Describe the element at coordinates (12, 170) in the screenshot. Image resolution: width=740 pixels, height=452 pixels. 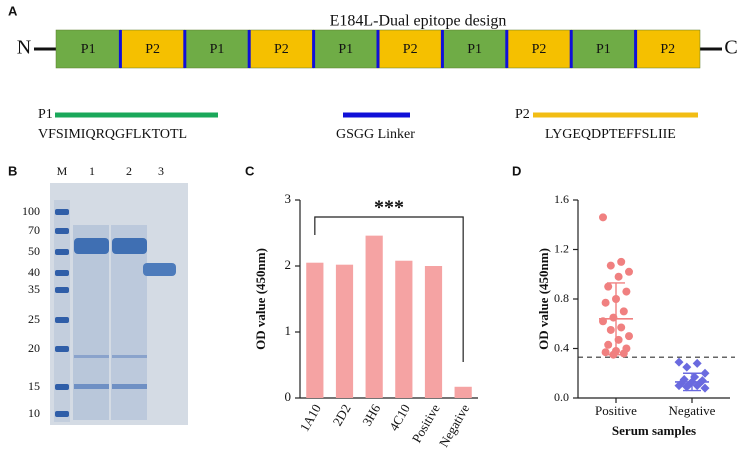
I see `panel-label: B` at that location.